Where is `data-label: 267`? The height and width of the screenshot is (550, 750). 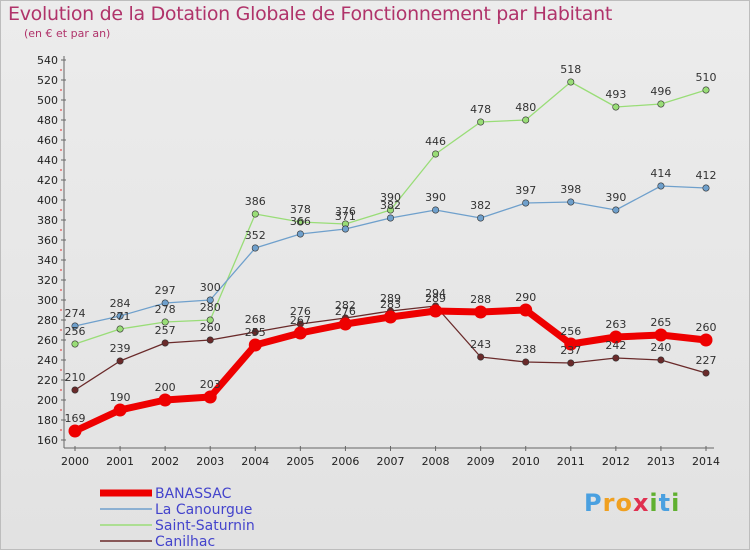 data-label: 267 is located at coordinates (300, 320).